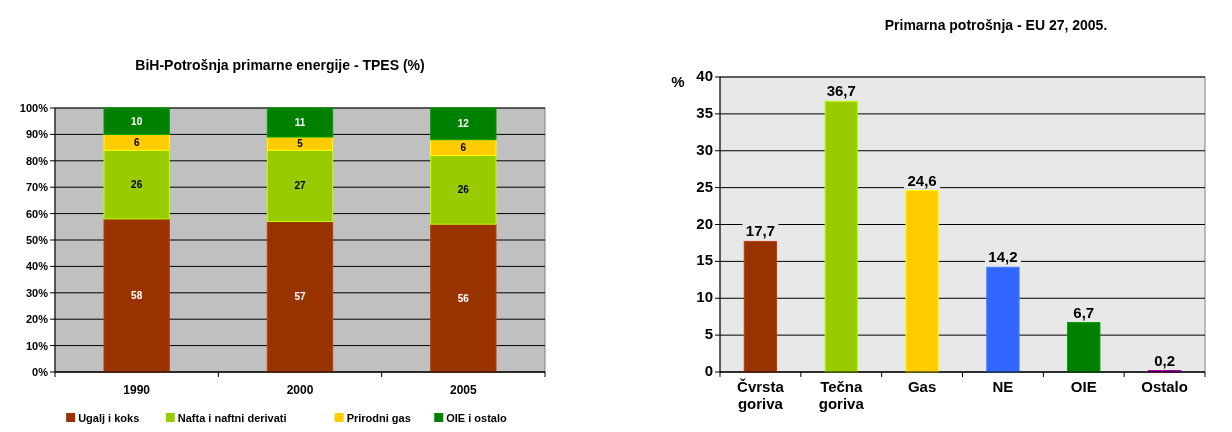  Describe the element at coordinates (1164, 386) in the screenshot. I see `x-tick-label: Ostalo` at that location.